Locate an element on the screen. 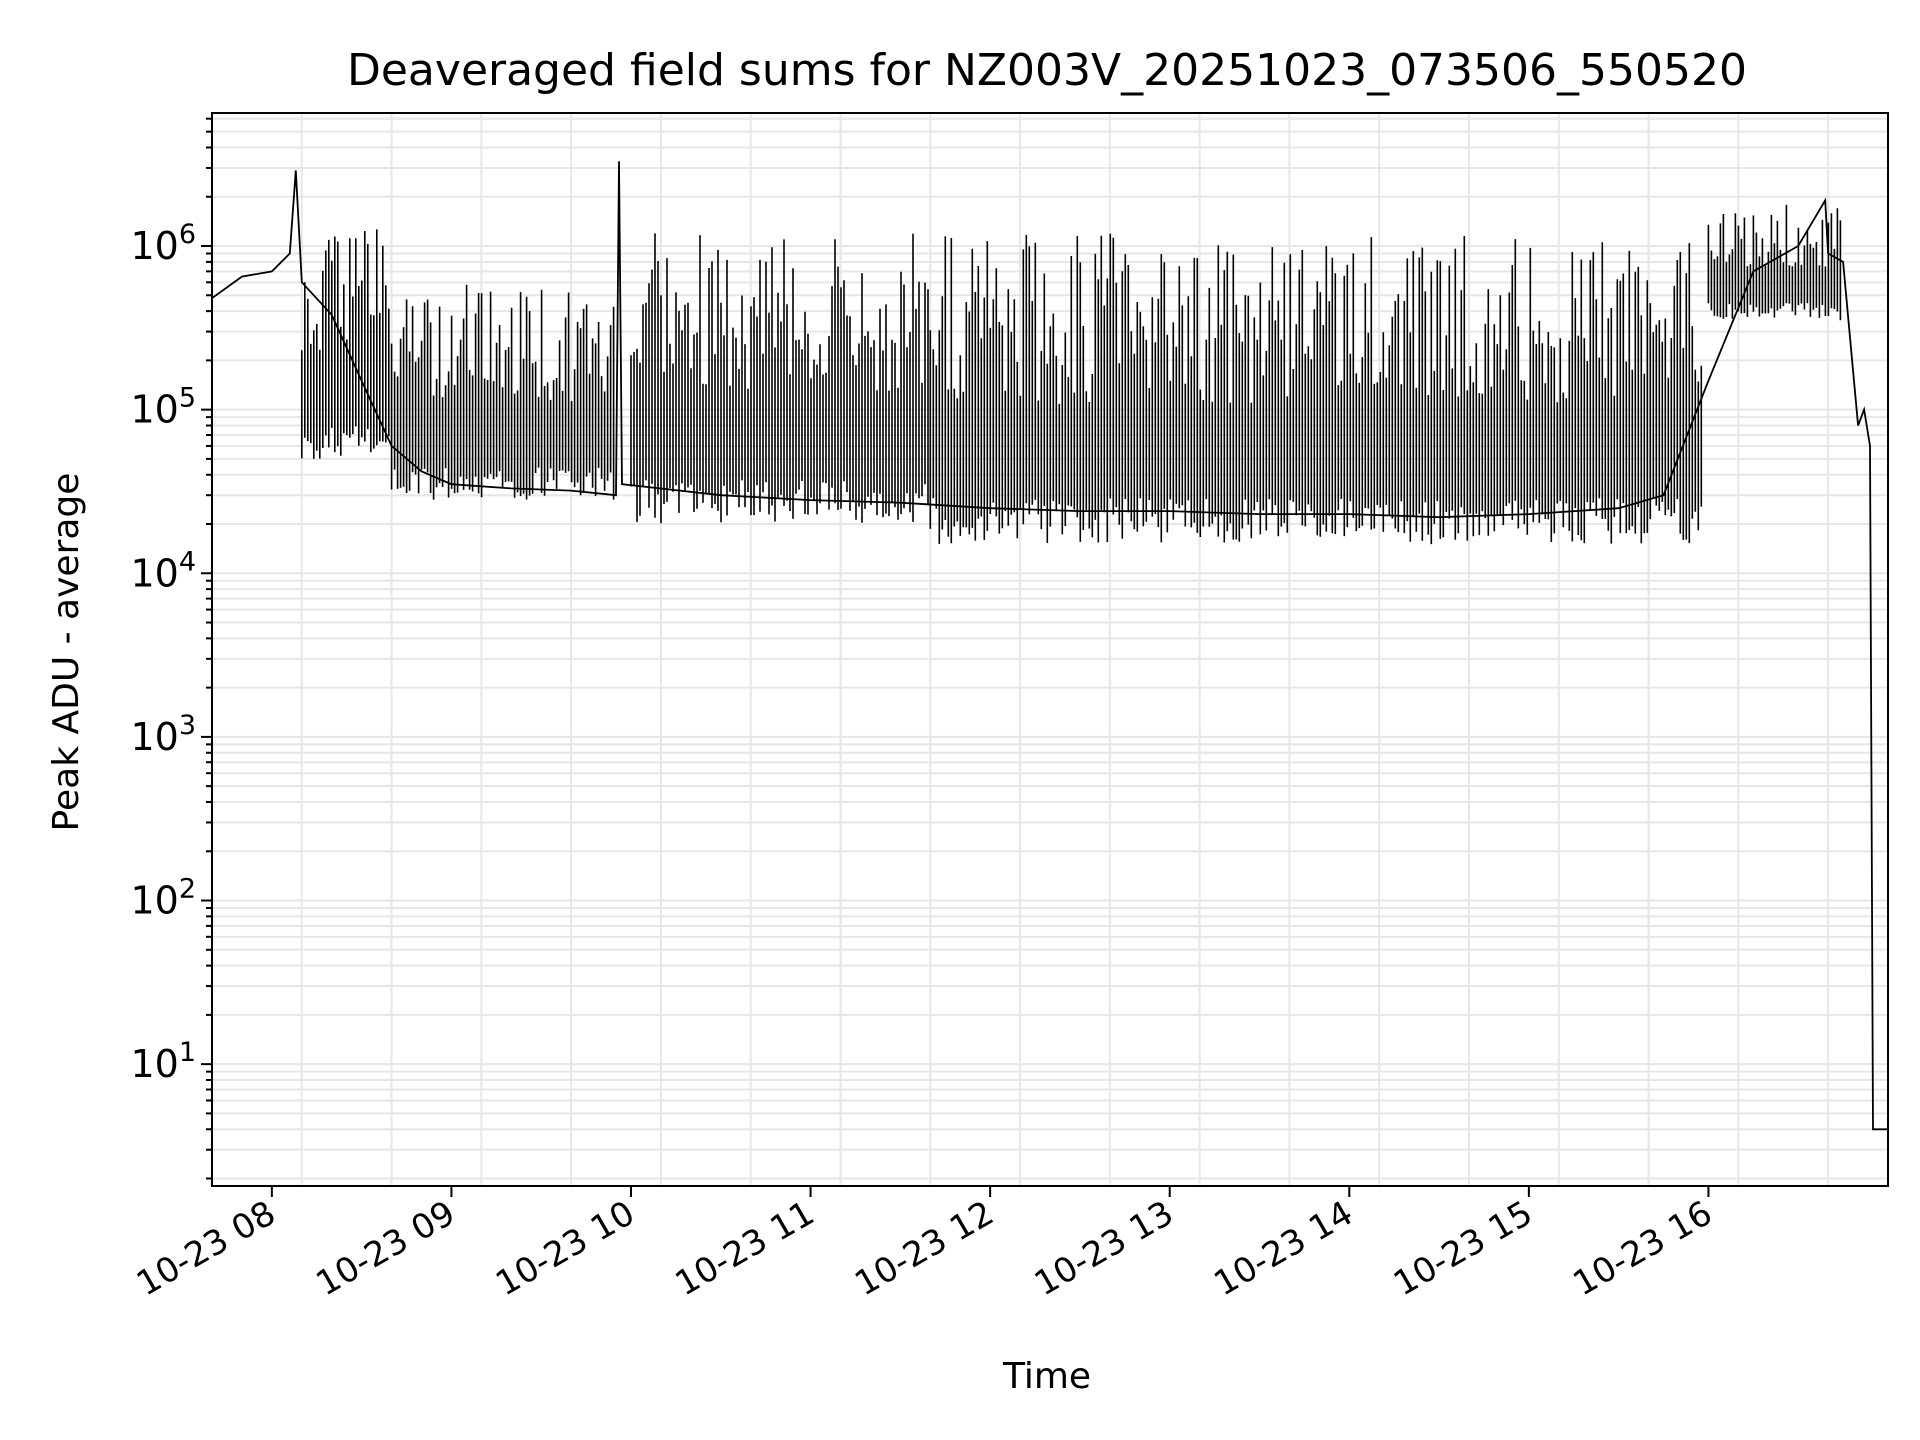  y-tick-label: 104 is located at coordinates (163, 570).